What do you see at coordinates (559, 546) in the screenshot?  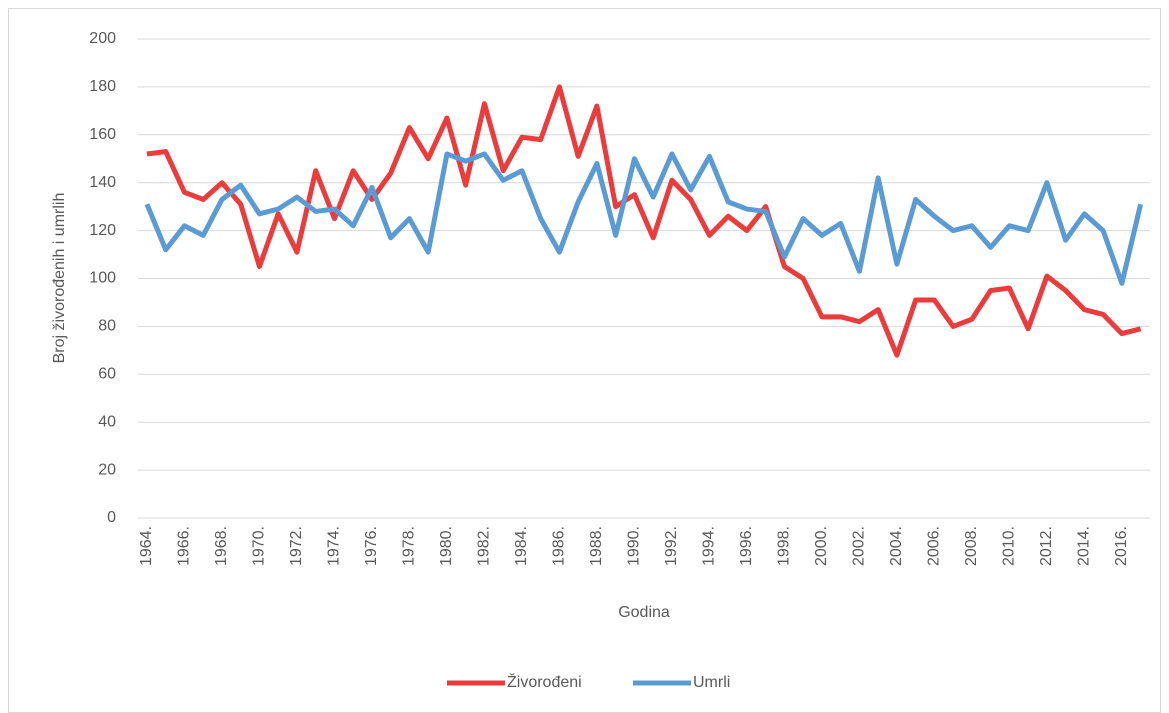 I see `x-tick-label: 1986.` at bounding box center [559, 546].